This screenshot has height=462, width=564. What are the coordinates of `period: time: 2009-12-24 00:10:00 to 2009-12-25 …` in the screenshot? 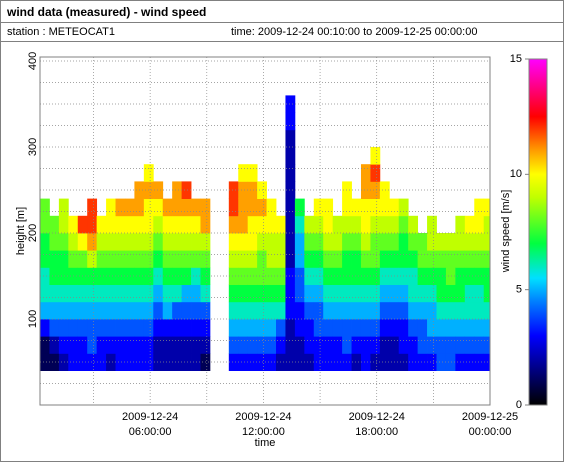 It's located at (354, 32).